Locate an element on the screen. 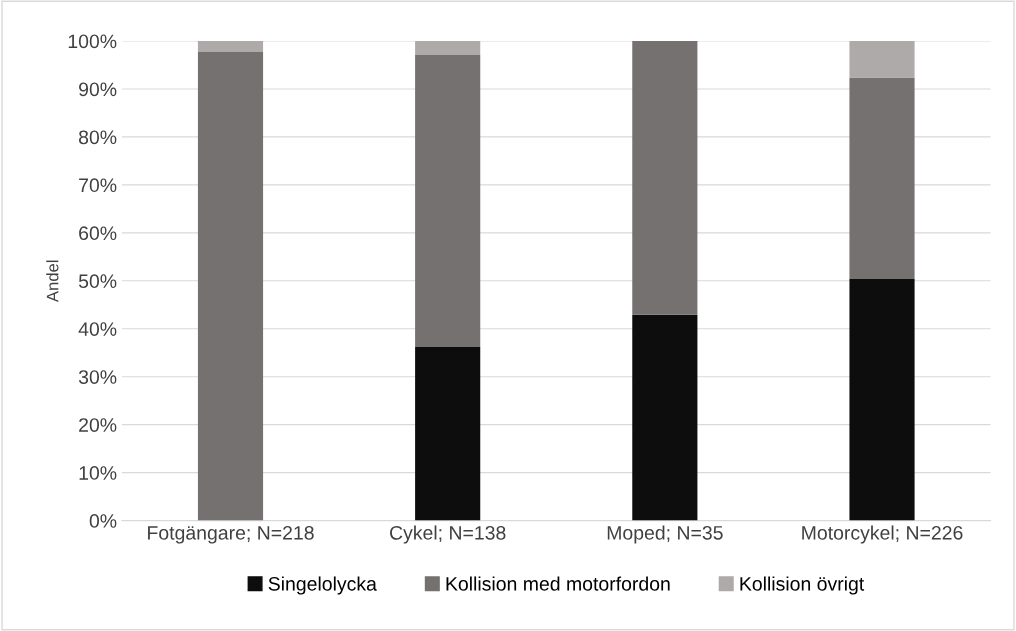 This screenshot has width=1016, height=631. x-tick-label: Moped; N=35 is located at coordinates (665, 534).